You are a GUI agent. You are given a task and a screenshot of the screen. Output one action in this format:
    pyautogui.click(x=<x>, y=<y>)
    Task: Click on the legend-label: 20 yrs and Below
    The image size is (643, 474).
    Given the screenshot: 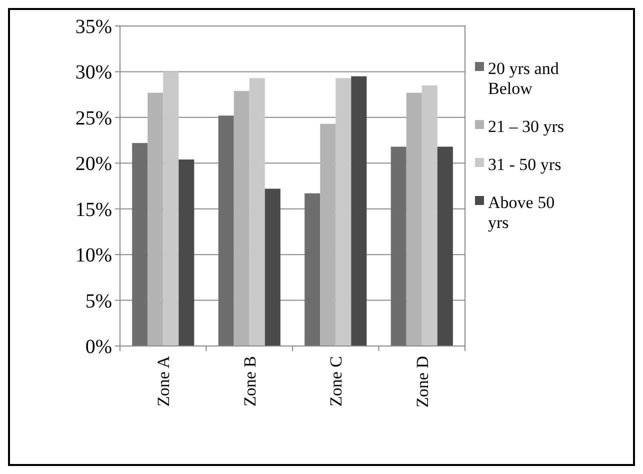 What is the action you would take?
    pyautogui.click(x=524, y=78)
    